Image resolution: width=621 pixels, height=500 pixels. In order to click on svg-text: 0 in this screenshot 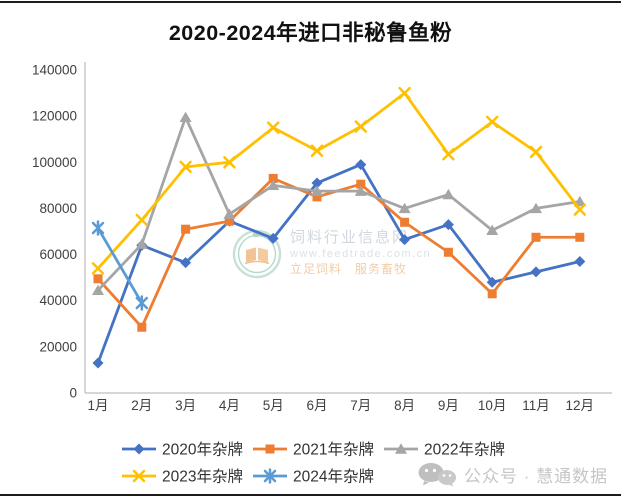, I will do `click(73, 393)`.